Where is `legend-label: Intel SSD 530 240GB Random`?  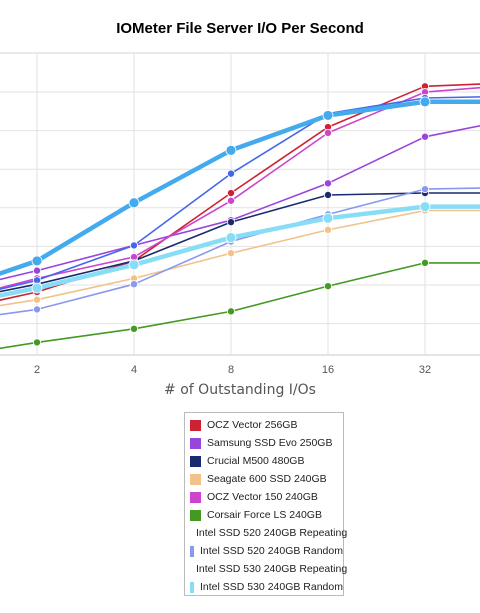
legend-label: Intel SSD 530 240GB Random is located at coordinates (271, 587).